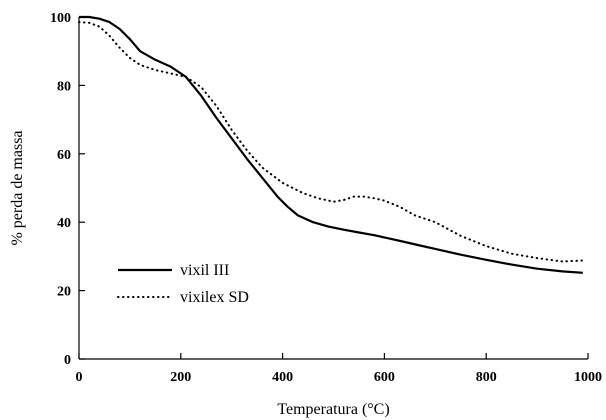  I want to click on y-tick-label: 100, so click(60, 18).